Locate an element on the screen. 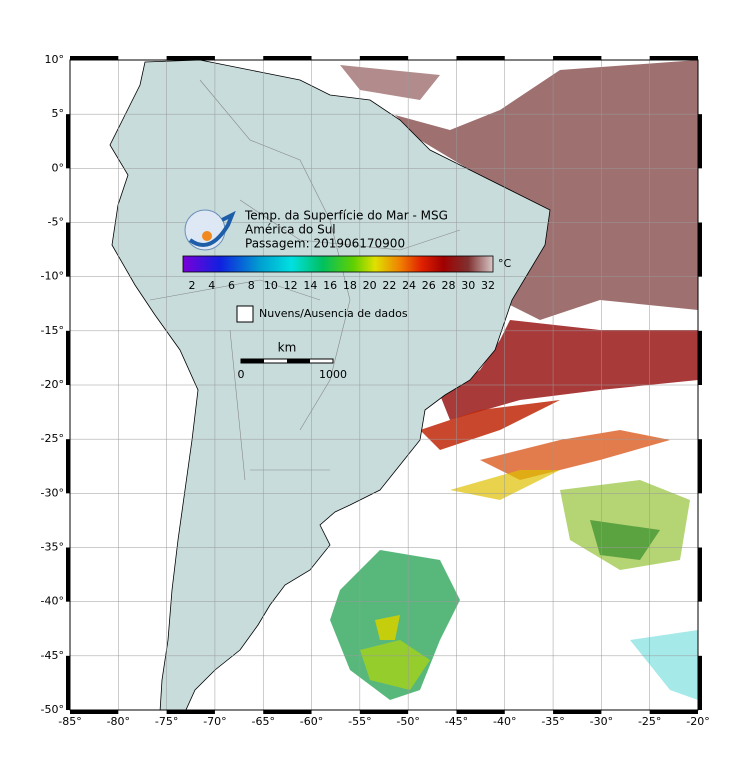  colorbar-label: 12 is located at coordinates (291, 285).